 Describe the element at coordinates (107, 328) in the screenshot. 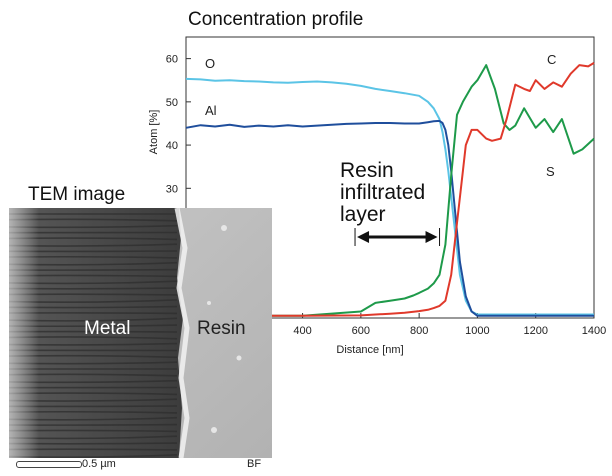

I see `metal-label: Metal` at that location.